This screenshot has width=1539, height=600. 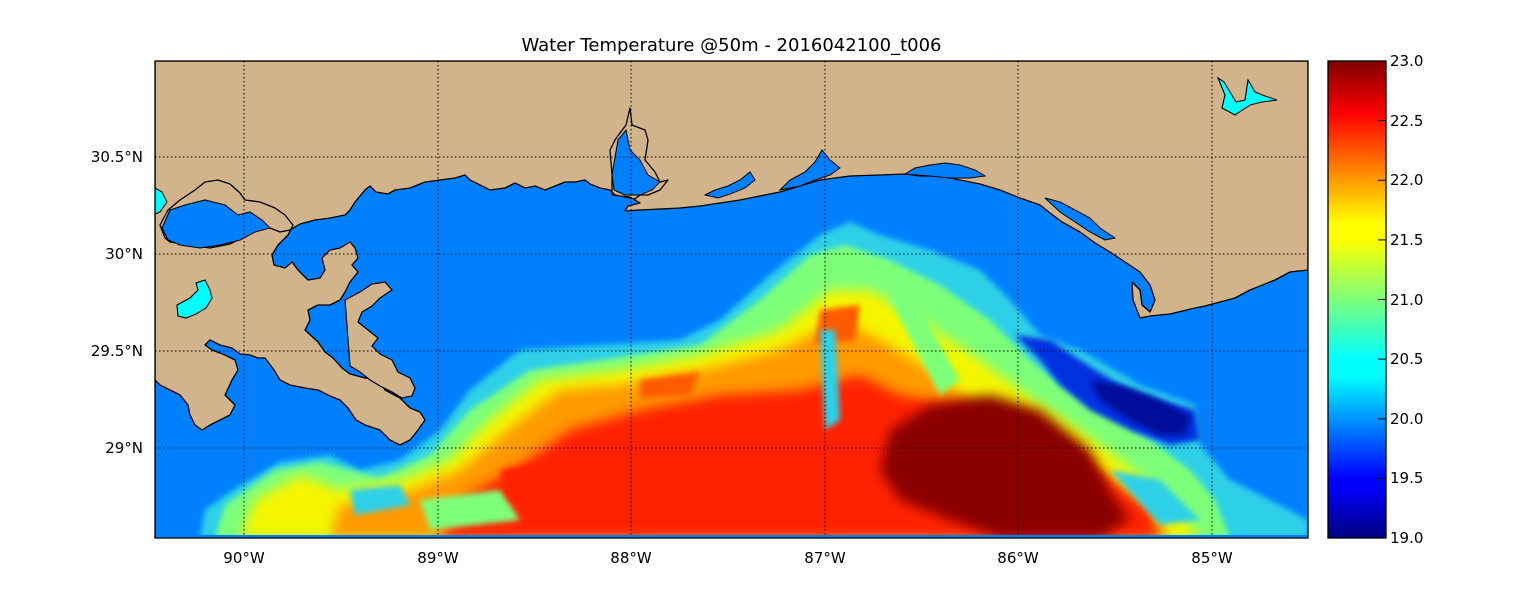 What do you see at coordinates (117, 157) in the screenshot?
I see `lat-tick-label: 30.5°N` at bounding box center [117, 157].